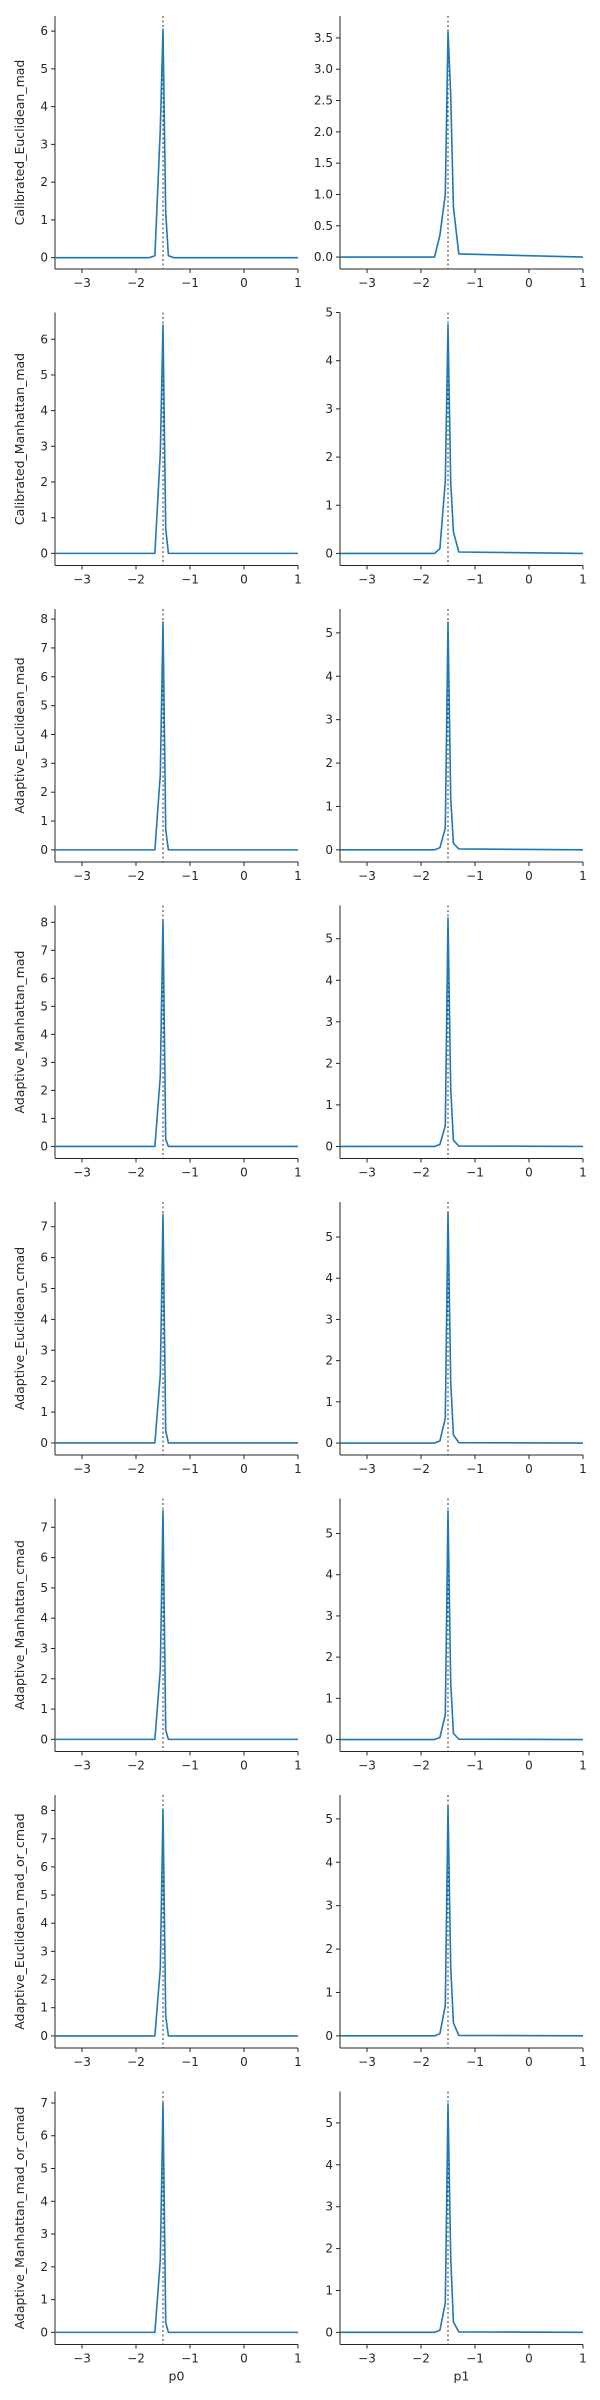 This screenshot has height=2400, width=600. Describe the element at coordinates (456, 1932) in the screenshot. I see `panel-r6-c1: −3 −2 −1 0 1 0 1 2 3 4 5` at that location.